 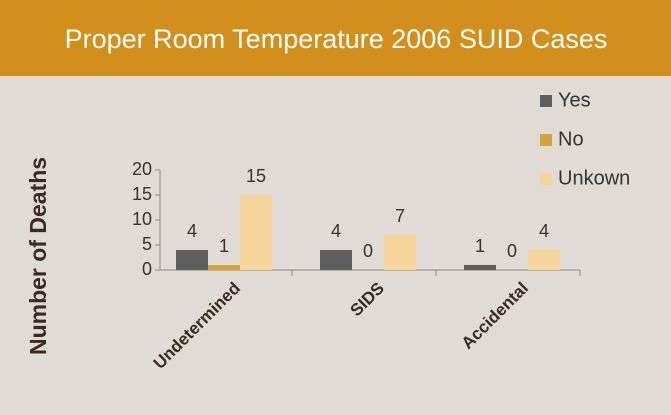 What do you see at coordinates (256, 176) in the screenshot?
I see `data-label: 15` at bounding box center [256, 176].